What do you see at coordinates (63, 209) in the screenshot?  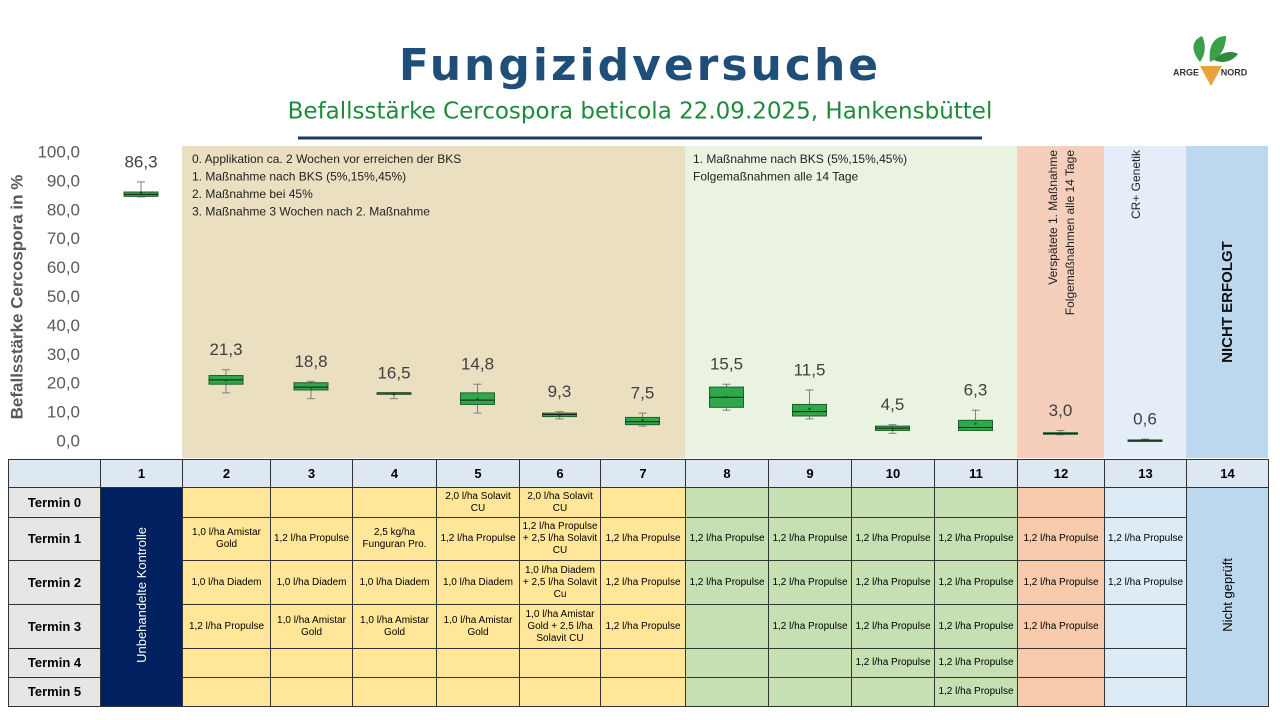 I see `y-tick-label: 80,0` at bounding box center [63, 209].